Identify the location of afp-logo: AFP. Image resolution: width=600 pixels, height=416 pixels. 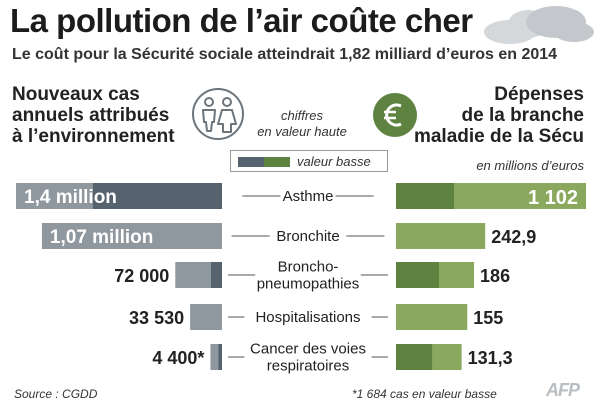
(563, 390).